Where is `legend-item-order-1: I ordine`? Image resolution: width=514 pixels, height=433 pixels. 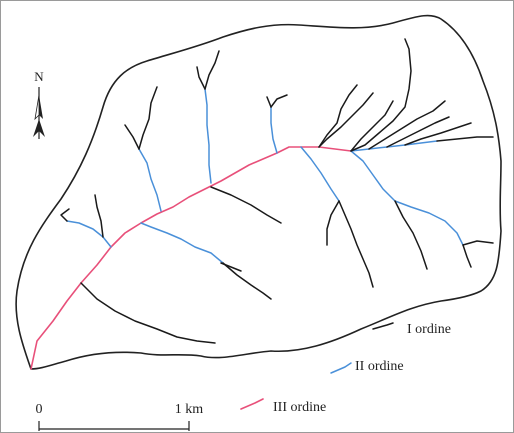 legend-item-order-1: I ordine is located at coordinates (411, 329).